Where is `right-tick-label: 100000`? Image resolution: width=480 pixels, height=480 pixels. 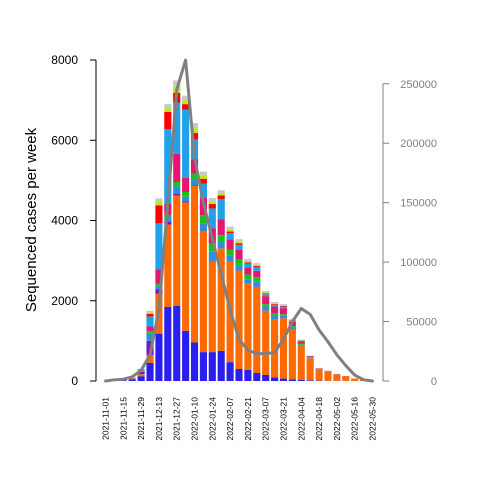 right-tick-label: 100000 is located at coordinates (418, 263).